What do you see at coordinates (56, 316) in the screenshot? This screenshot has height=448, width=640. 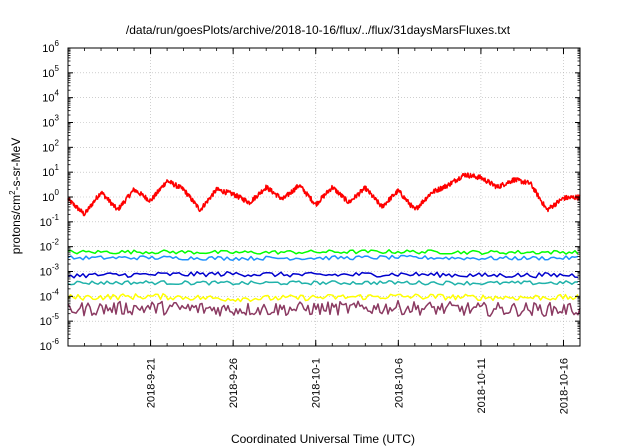 I see `y-tick-exp: -5` at bounding box center [56, 316].